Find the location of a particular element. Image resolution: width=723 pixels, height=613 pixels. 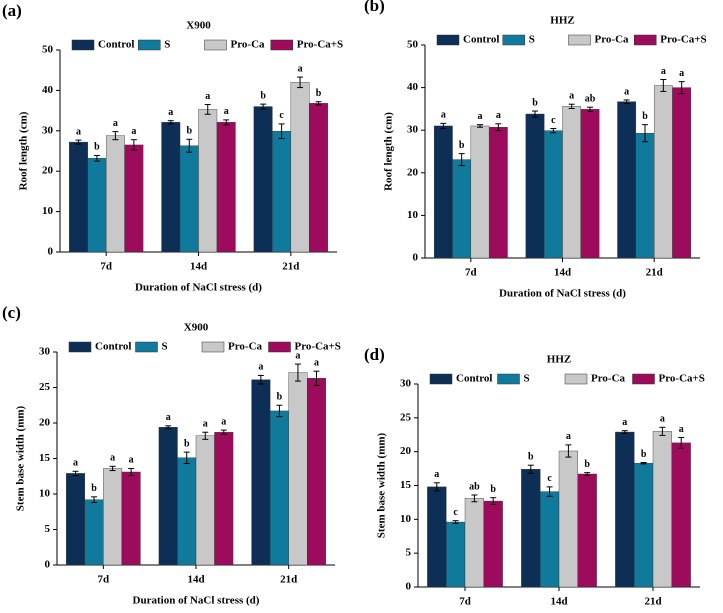

y-tick-label: 25 is located at coordinates (45, 387).